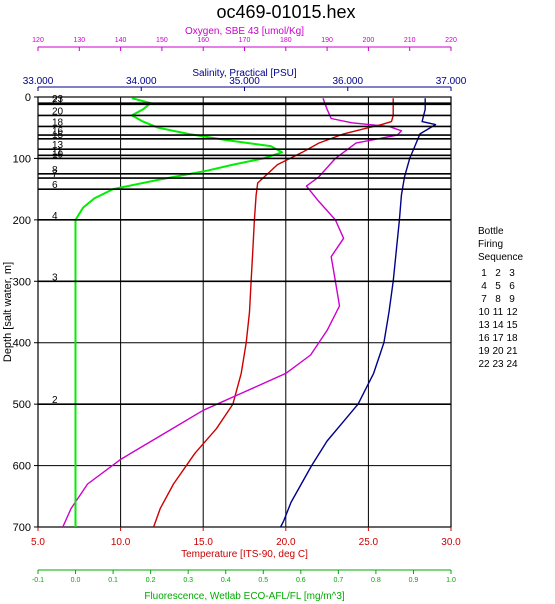 The width and height of the screenshot is (555, 604). Describe the element at coordinates (55, 216) in the screenshot. I see `bottle-firing-label: 4` at that location.